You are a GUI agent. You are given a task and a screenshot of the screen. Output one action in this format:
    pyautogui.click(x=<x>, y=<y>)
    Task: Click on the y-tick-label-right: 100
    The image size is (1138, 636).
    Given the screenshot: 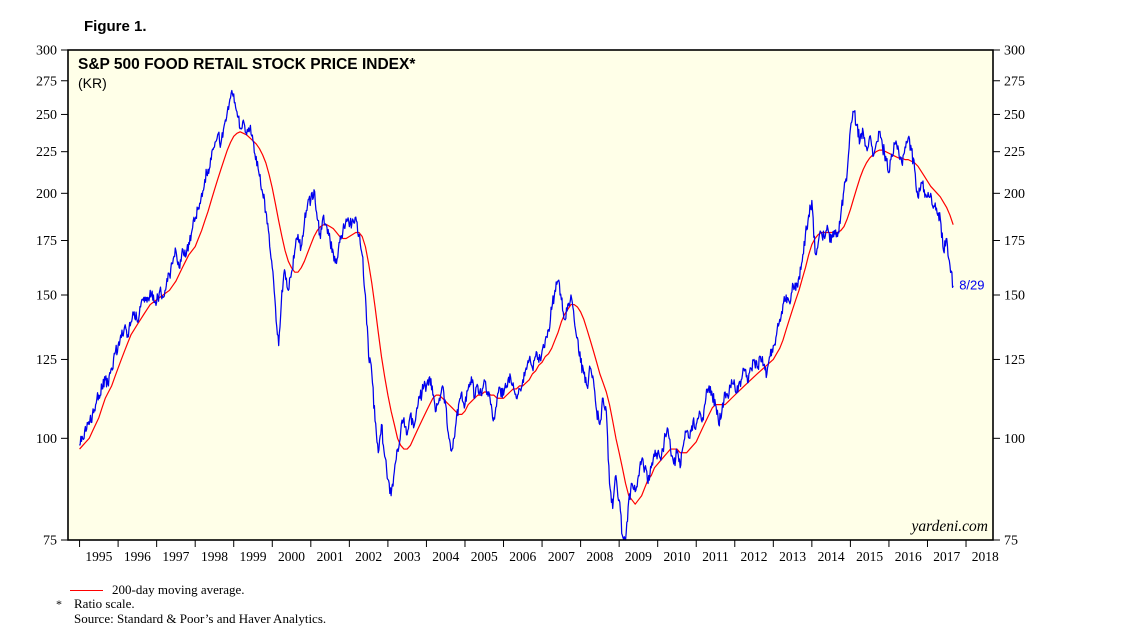 What is the action you would take?
    pyautogui.click(x=1014, y=439)
    